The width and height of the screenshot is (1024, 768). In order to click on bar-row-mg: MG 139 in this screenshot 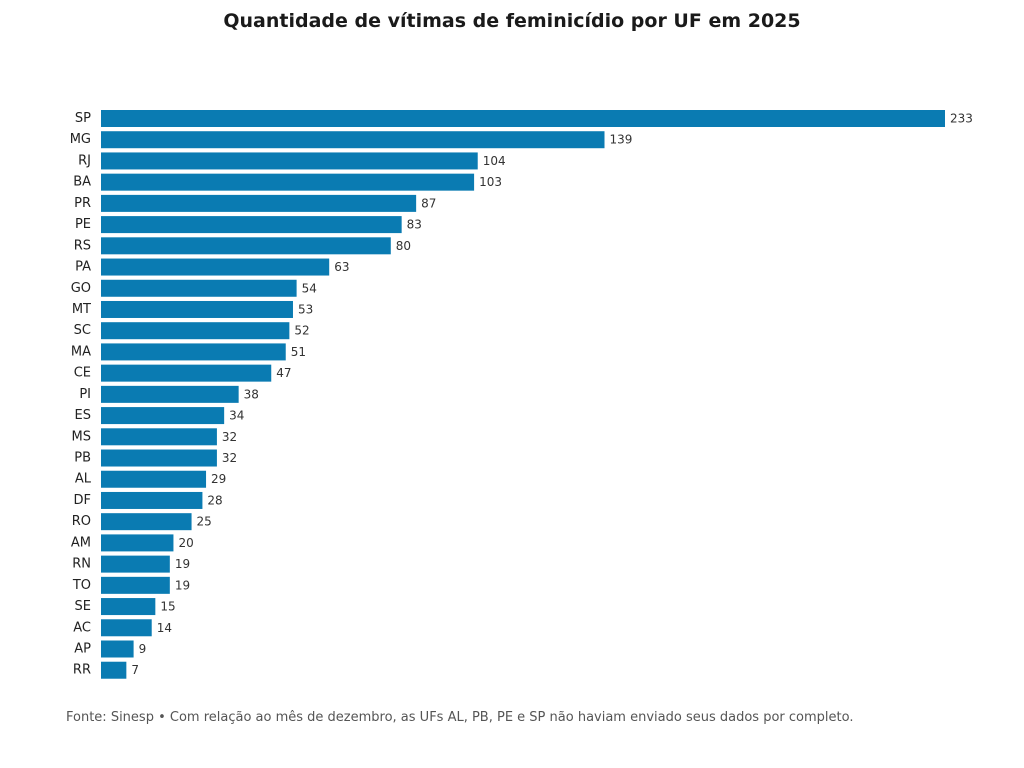, I will do `click(351, 140)`.